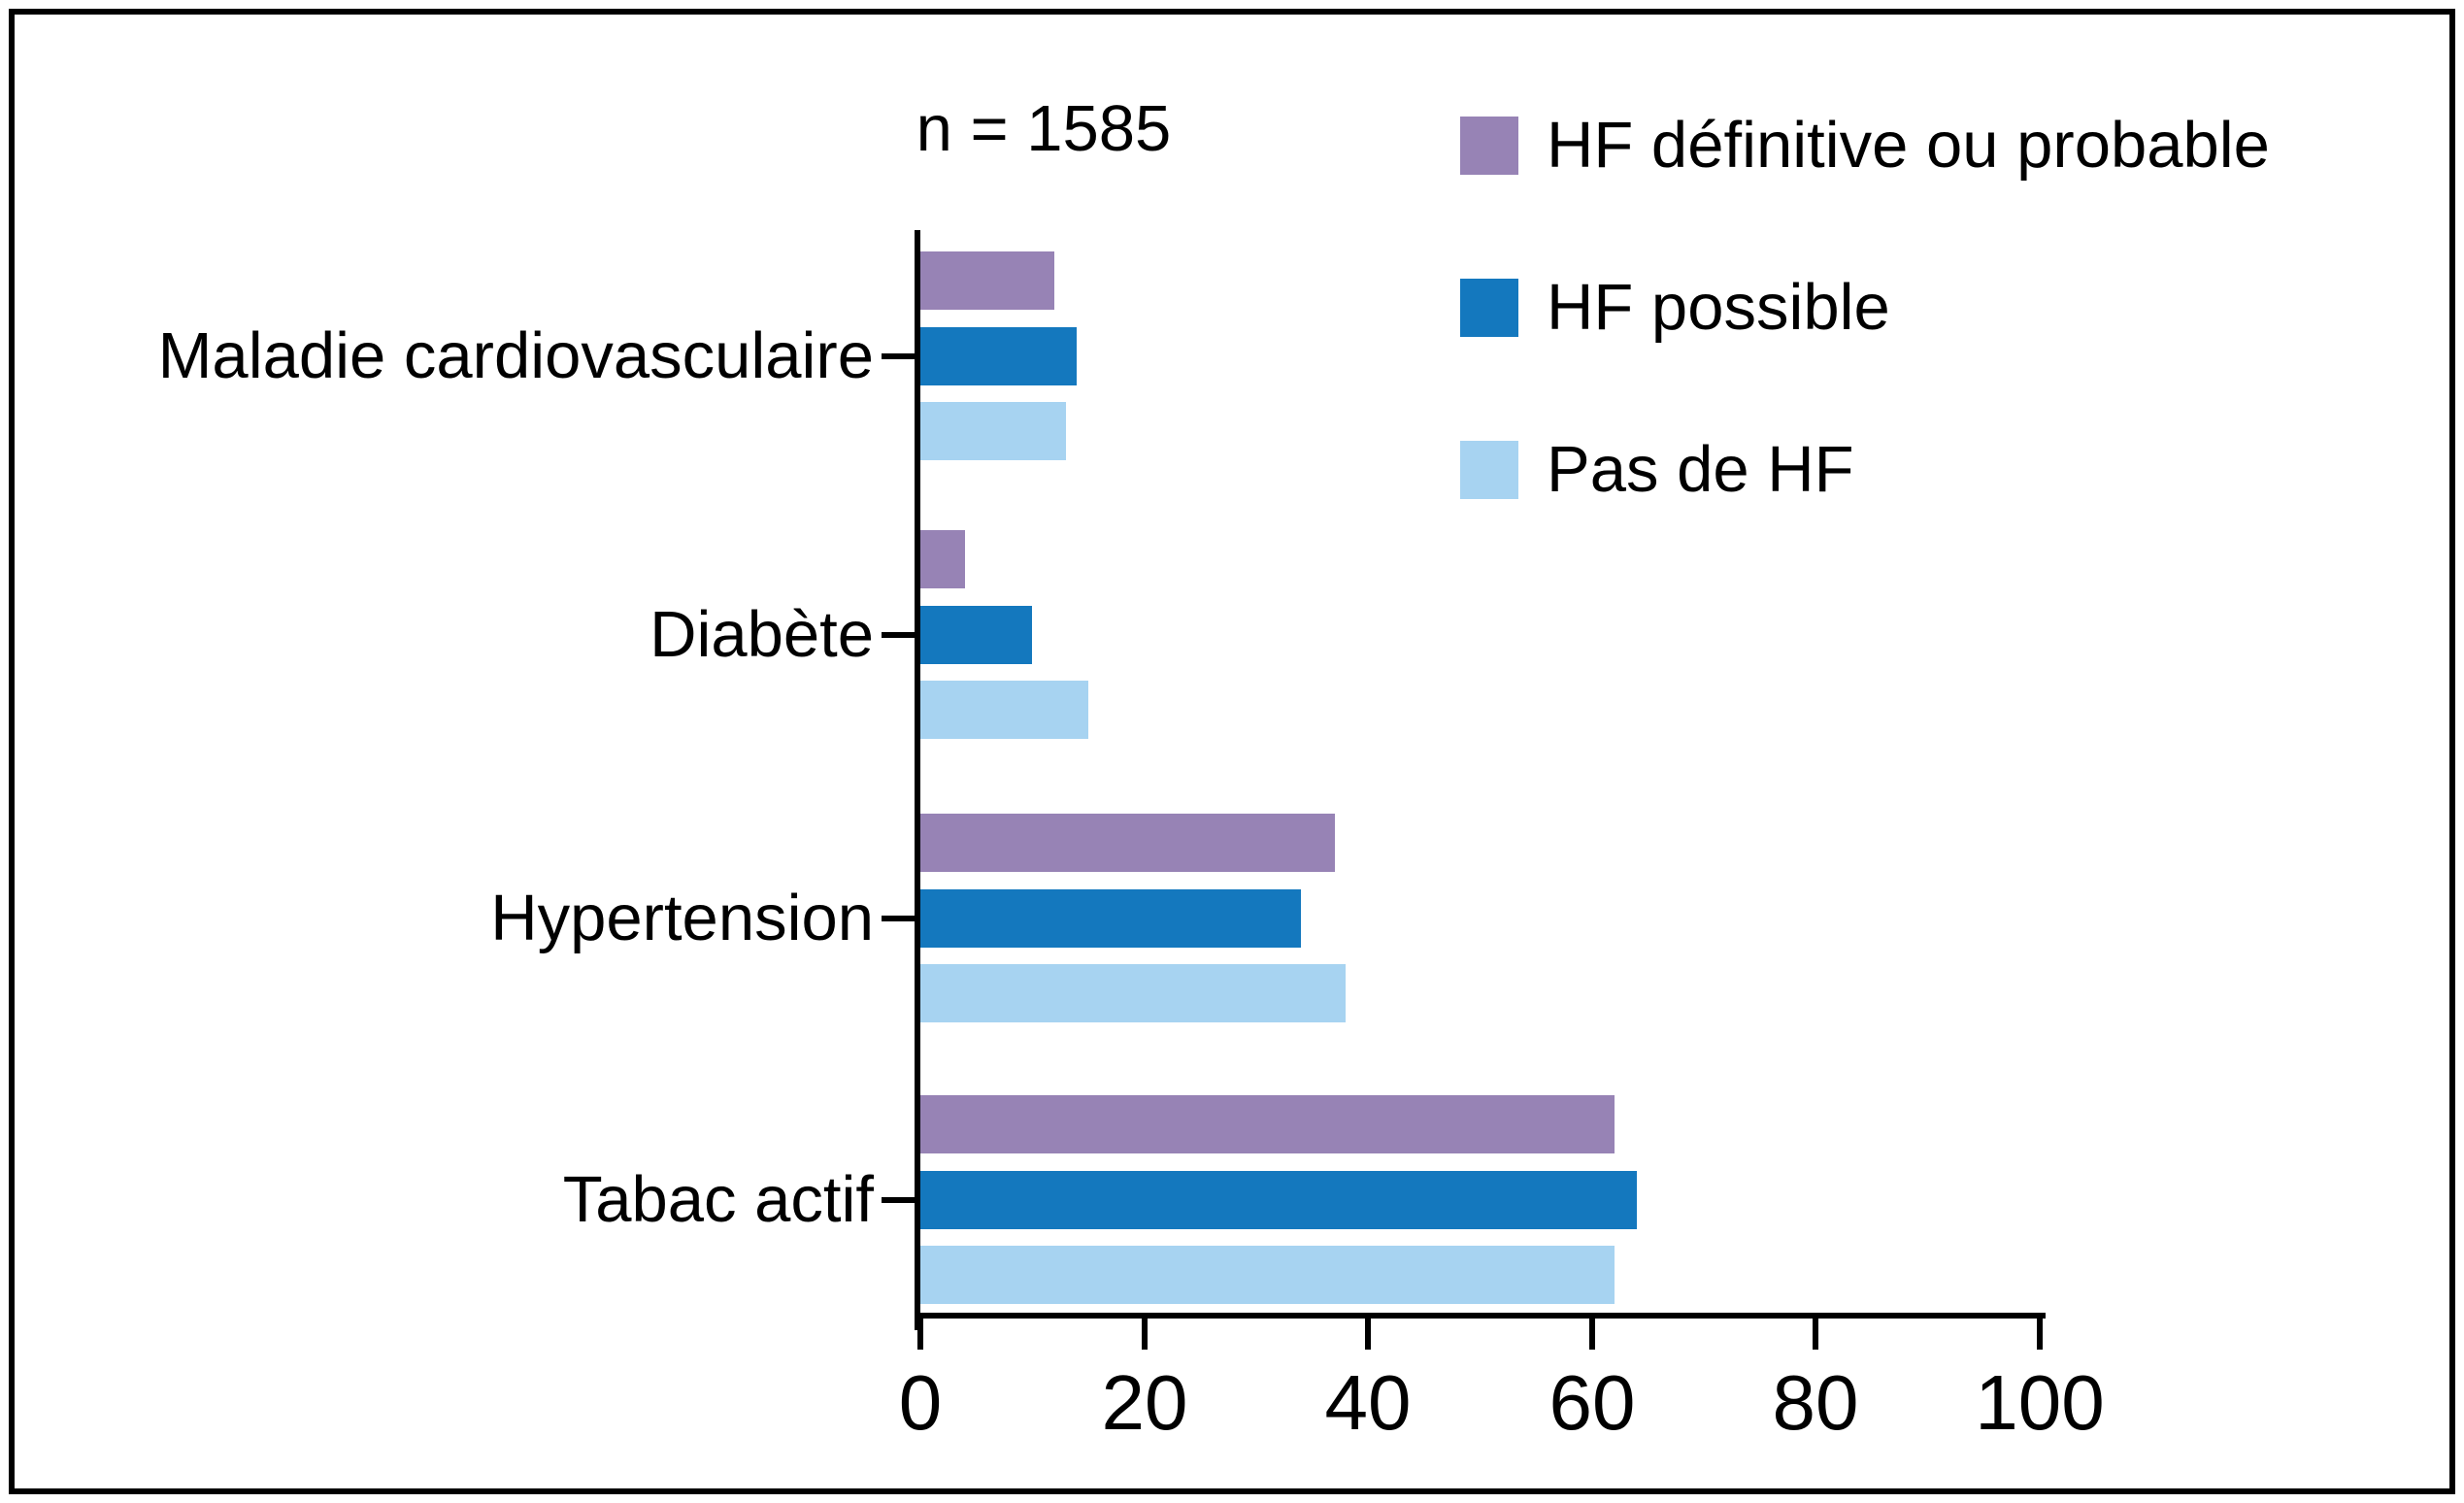 This screenshot has width=2464, height=1503. I want to click on category-label: Tabac actif, so click(718, 1199).